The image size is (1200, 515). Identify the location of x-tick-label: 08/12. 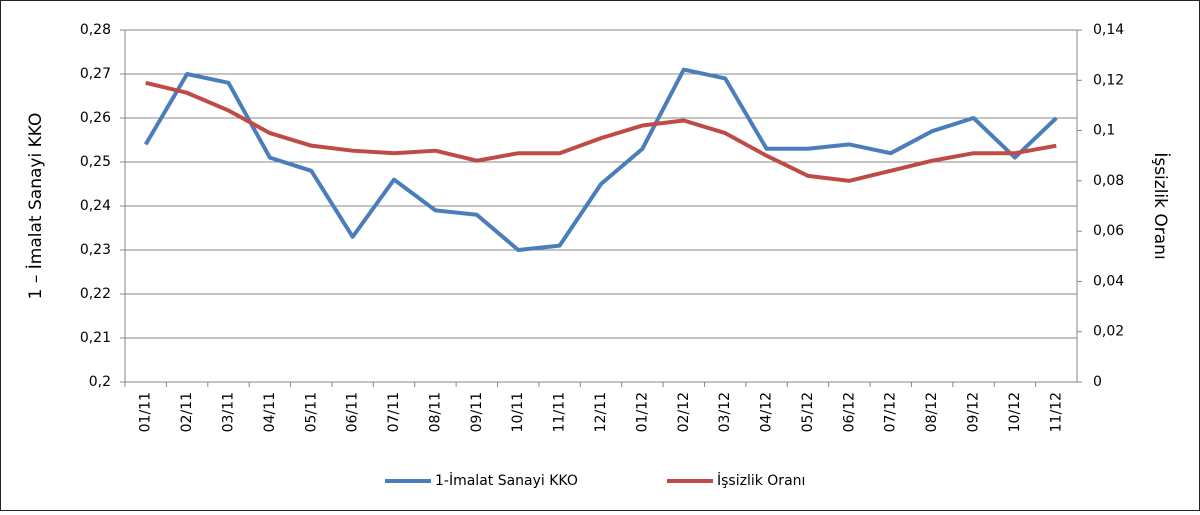
(932, 412).